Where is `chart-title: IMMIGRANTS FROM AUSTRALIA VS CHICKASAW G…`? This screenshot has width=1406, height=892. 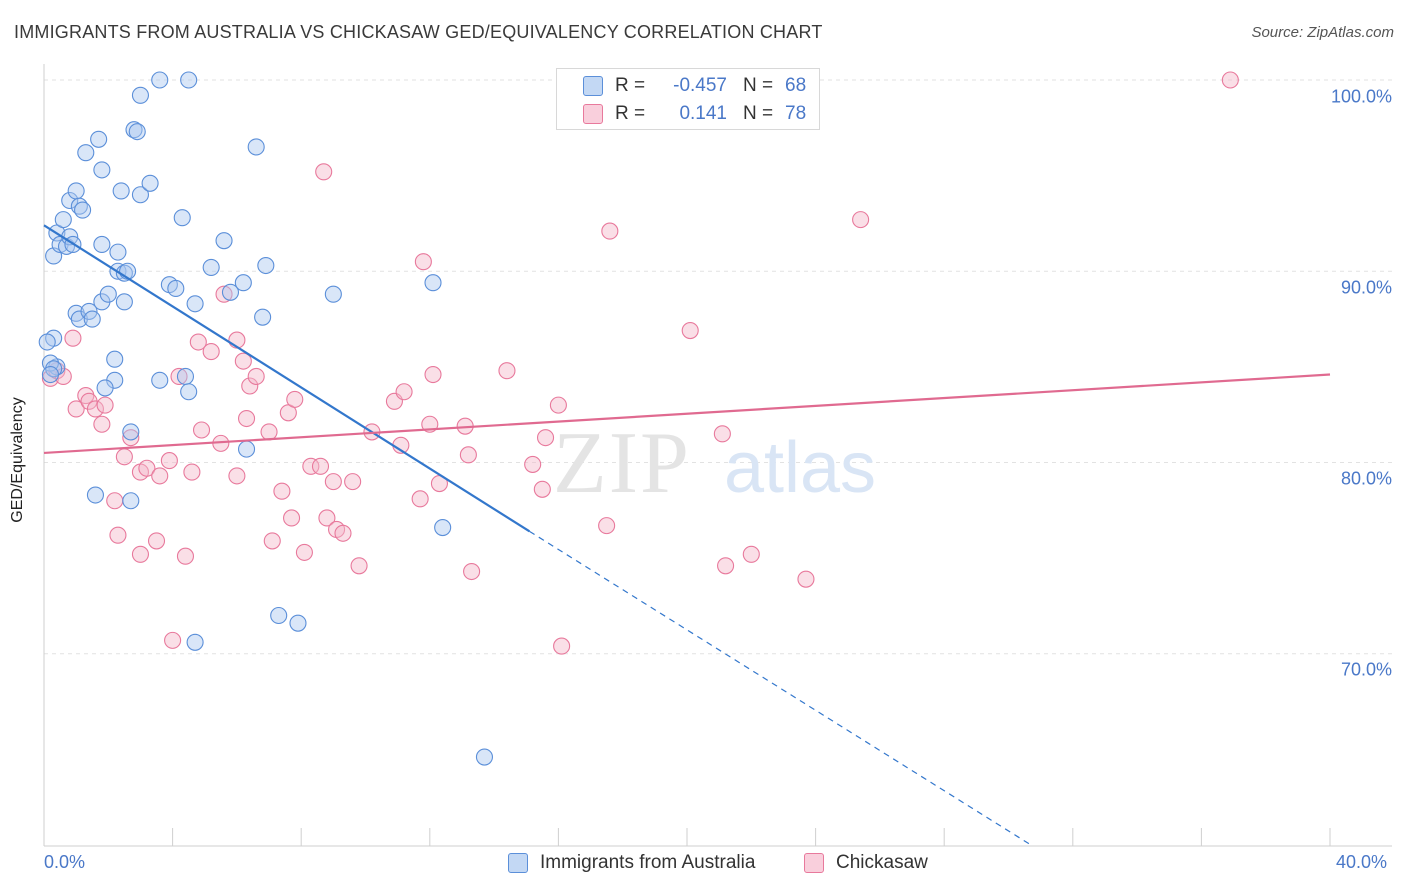
chart-title: IMMIGRANTS FROM AUSTRALIA VS CHICKASAW G… is located at coordinates (418, 32).